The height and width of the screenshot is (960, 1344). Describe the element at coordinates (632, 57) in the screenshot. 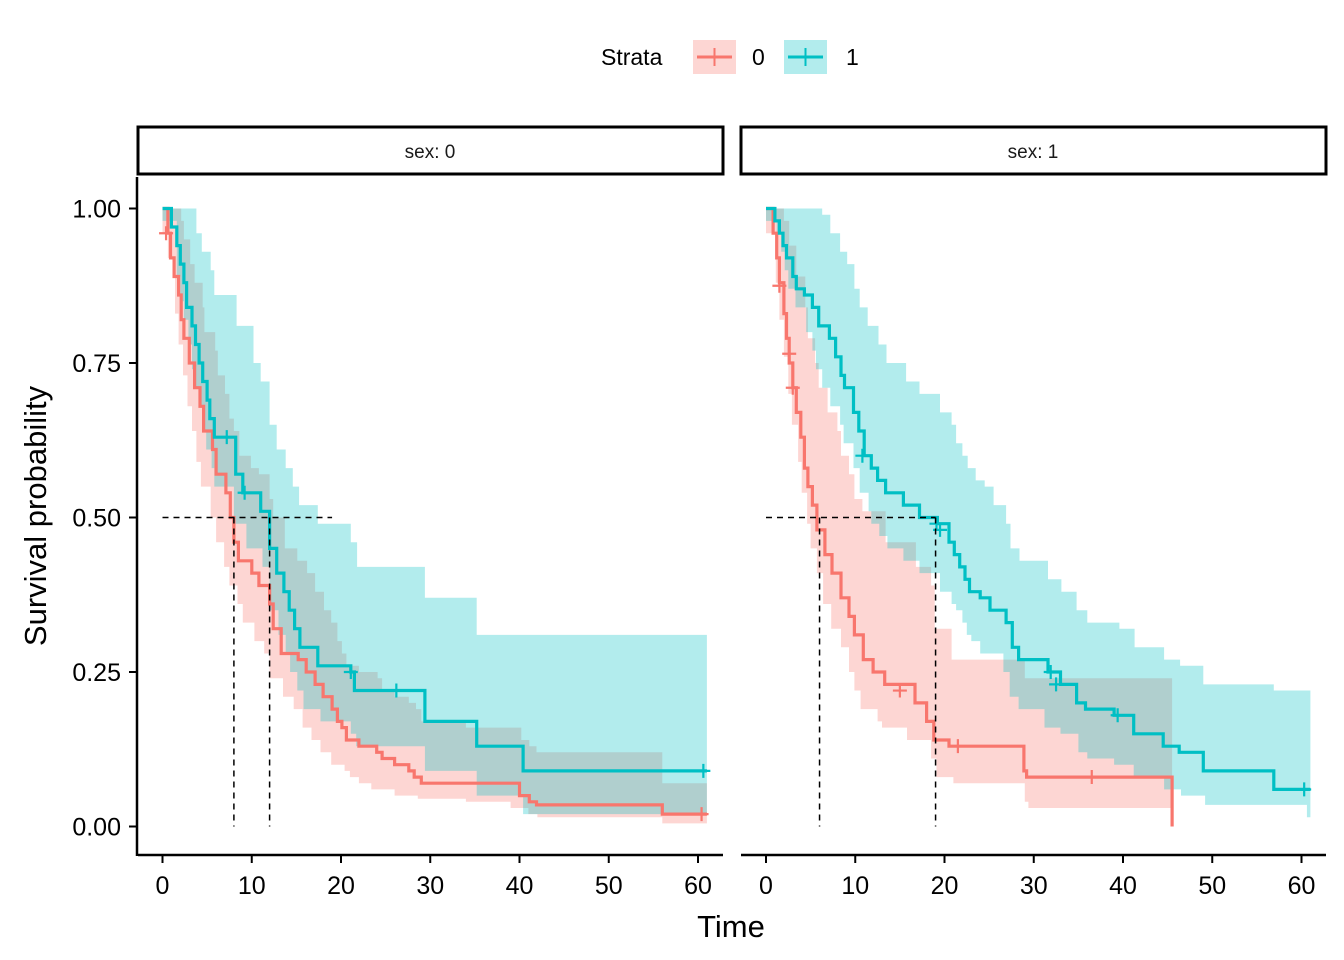

I see `legend-title: Strata` at that location.